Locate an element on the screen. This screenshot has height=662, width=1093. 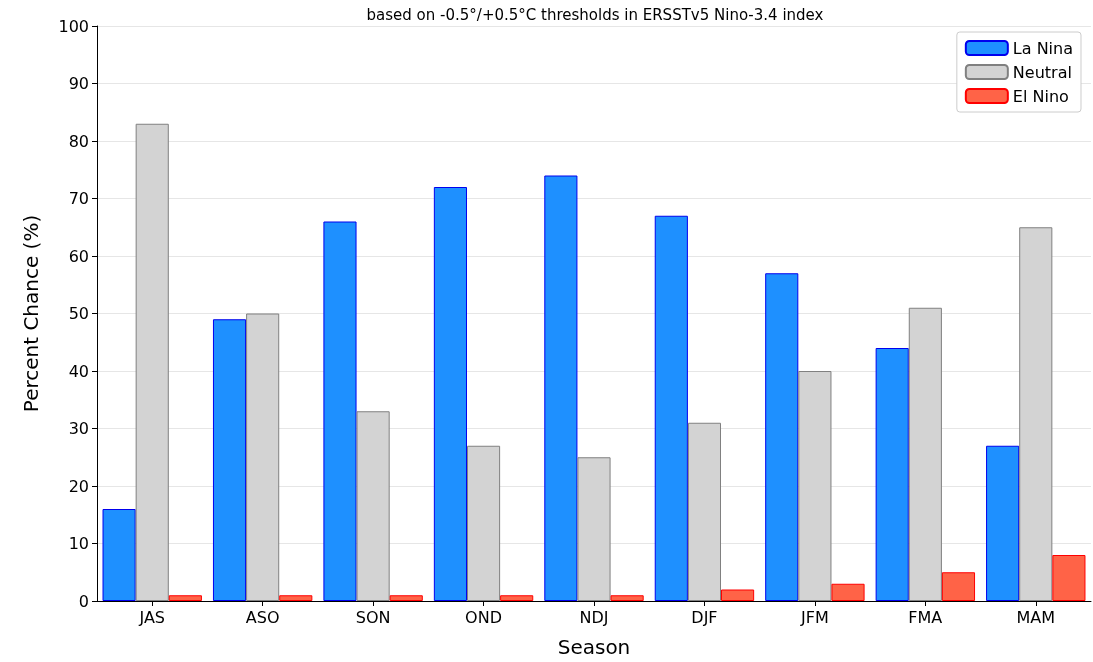
x-tick-label: OND is located at coordinates (483, 617).